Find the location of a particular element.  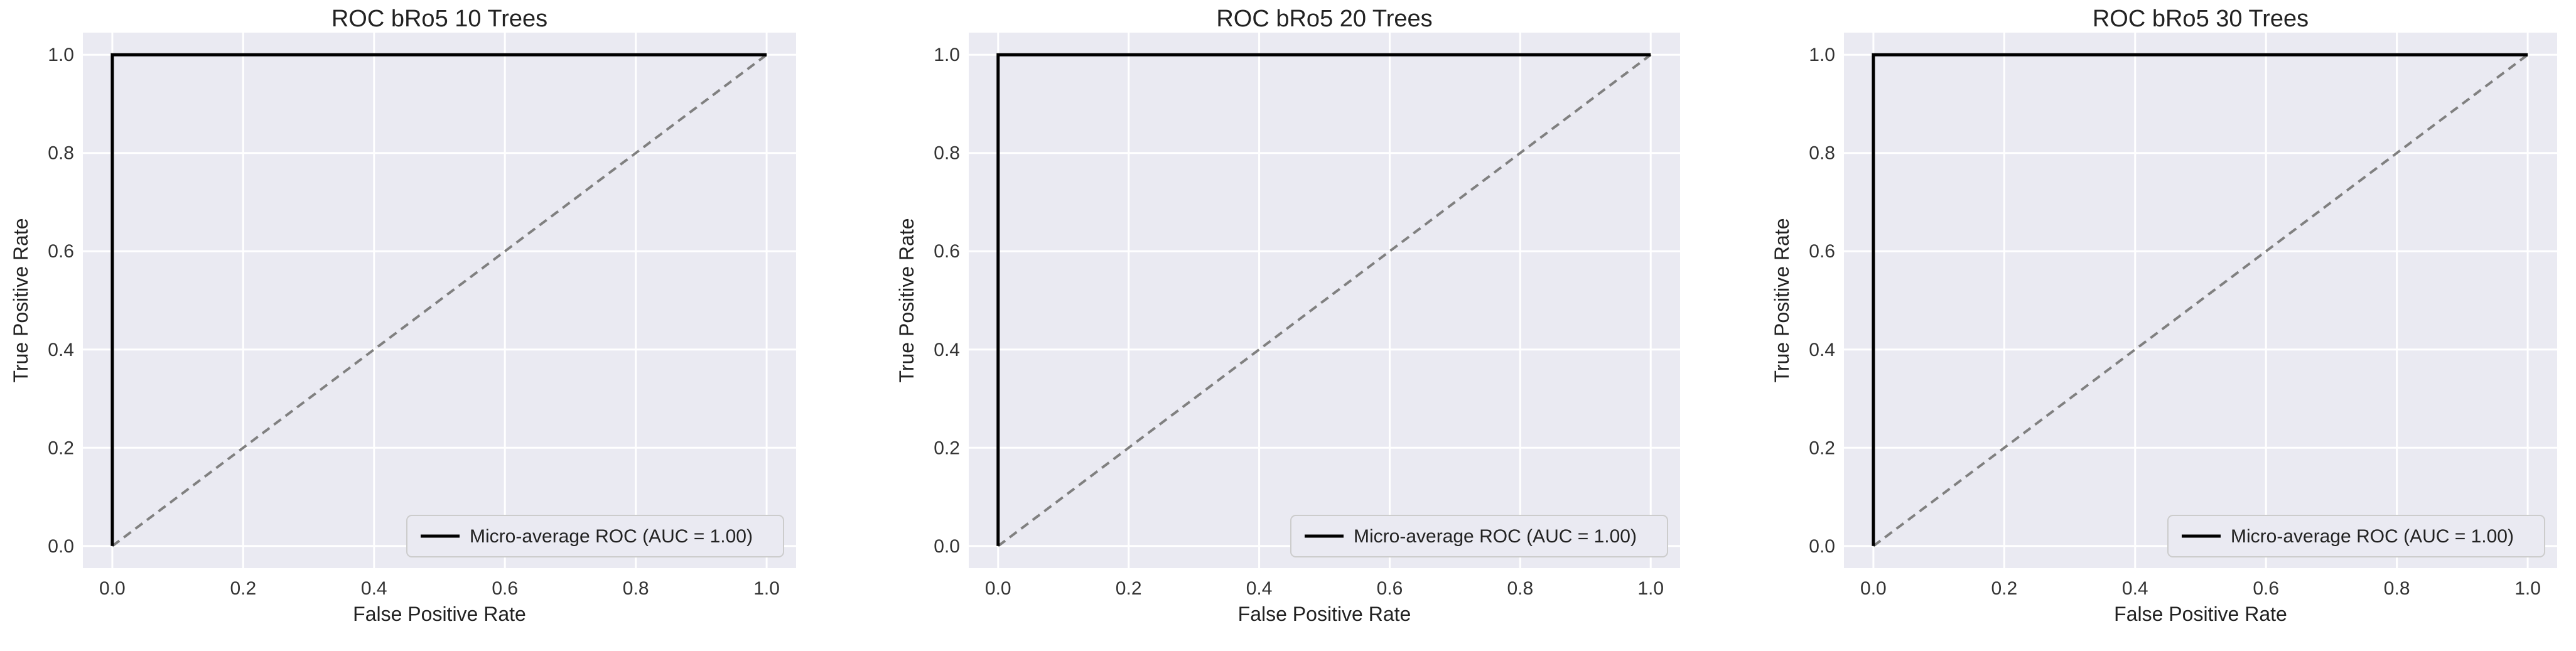

chart-title: ROC bRo5 30 Trees is located at coordinates (2201, 19).